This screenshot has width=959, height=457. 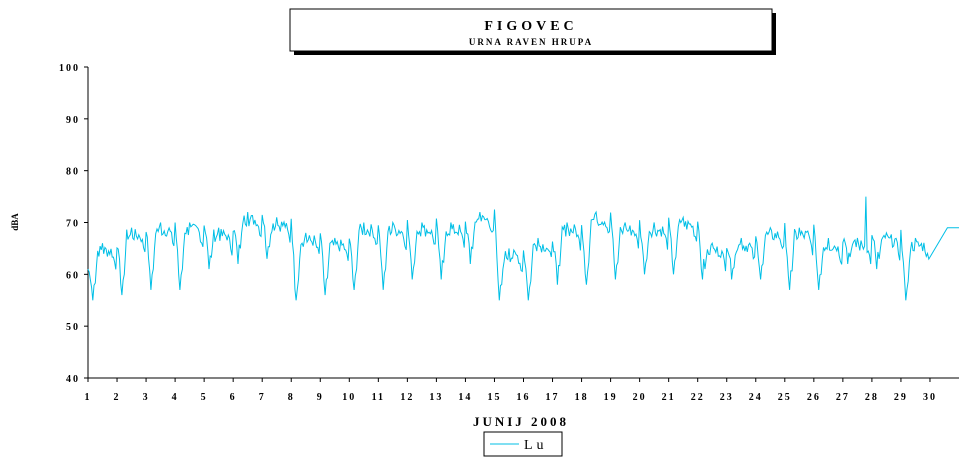 I want to click on legend-label: Lu, so click(x=536, y=445).